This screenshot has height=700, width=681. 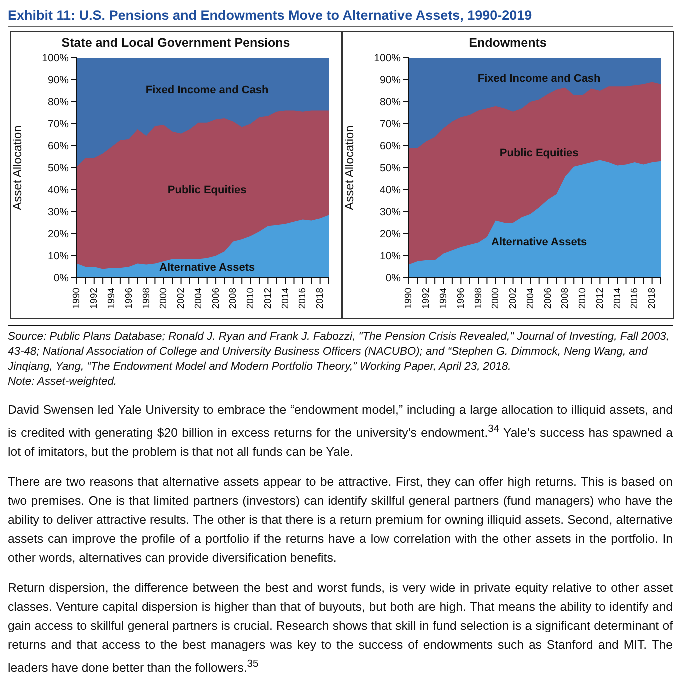 I want to click on text: There are two reasons that alternative assets appear to be attractive. First, they can offer high returns. This is based on two premises. One is that limited partners (investors) can identify skillful general partners (fund managers) who have the ability to deliver attractive results. The other is that there is a return premium for owning illiquid assets. Second, alternative assets can improve the profile of a portfolio if the returns have a low correlation with the other assets in the portfolio. In other words, alternatives can provide diversification benefits., so click(x=340, y=521).